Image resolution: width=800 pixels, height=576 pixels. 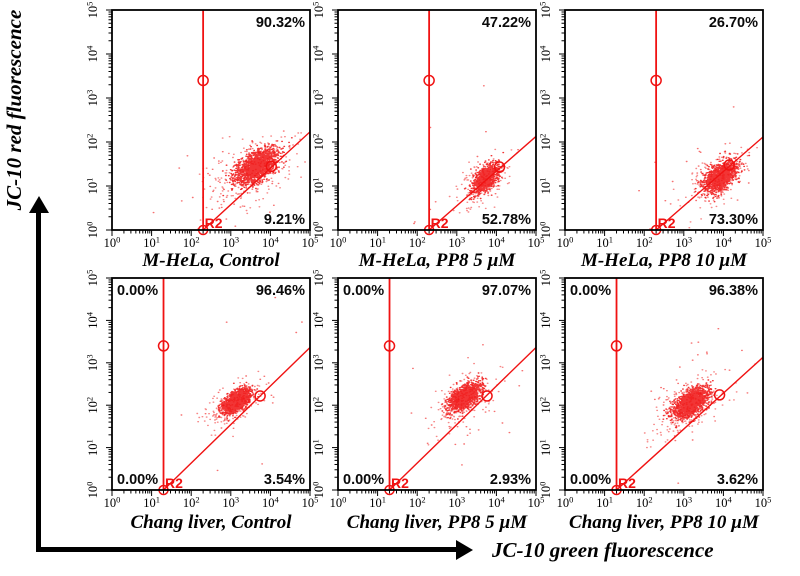 I want to click on percent-lower-right: 3.62%, so click(x=737, y=480).